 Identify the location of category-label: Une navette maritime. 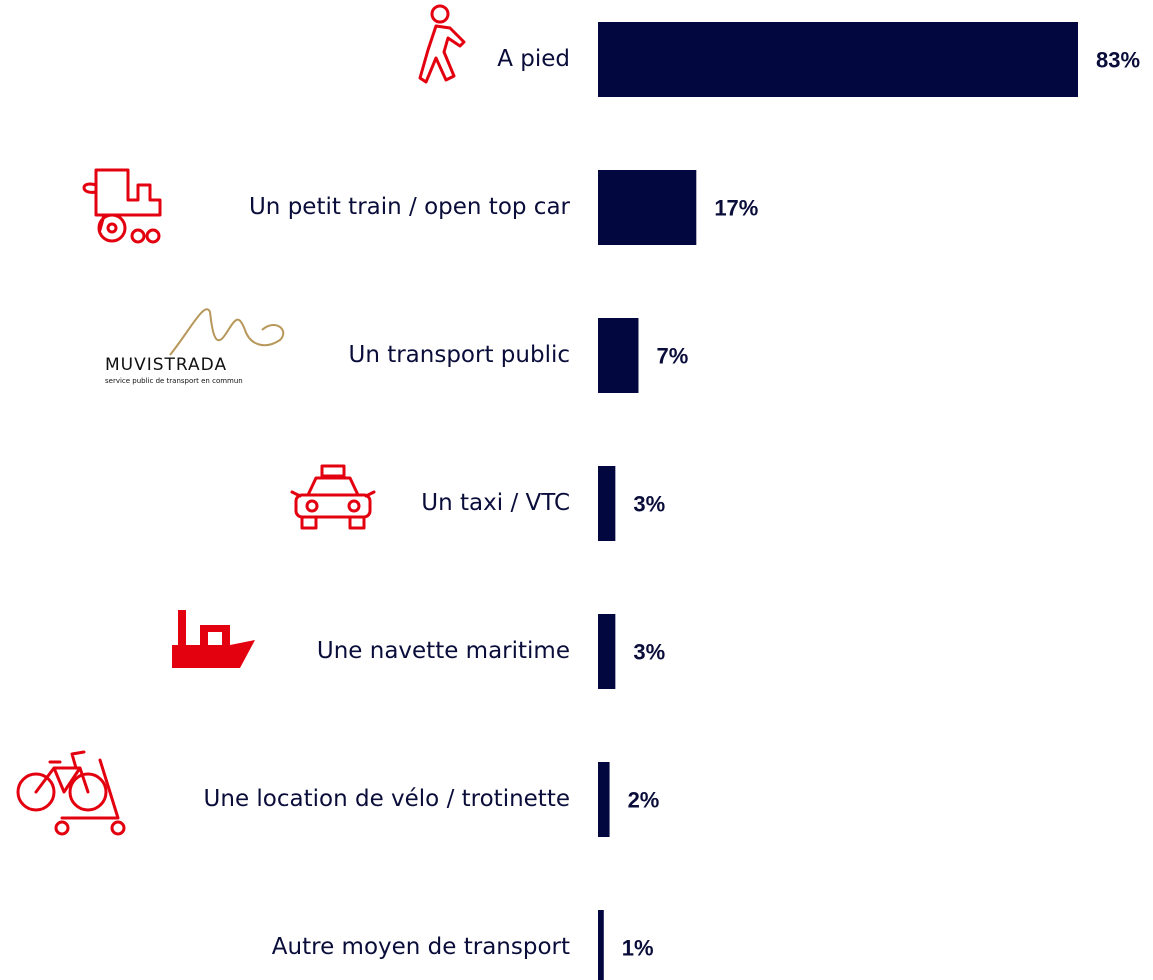
(443, 651).